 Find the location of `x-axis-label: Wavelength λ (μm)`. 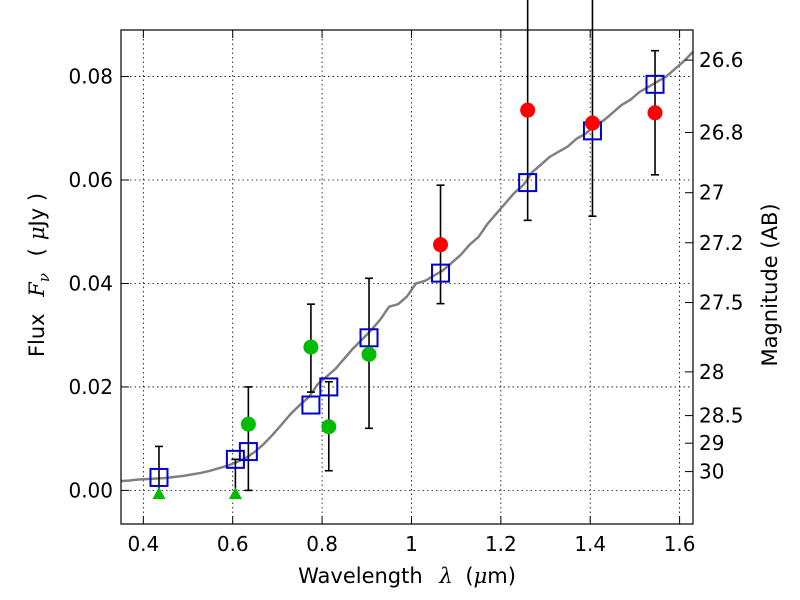

x-axis-label: Wavelength λ (μm) is located at coordinates (407, 576).